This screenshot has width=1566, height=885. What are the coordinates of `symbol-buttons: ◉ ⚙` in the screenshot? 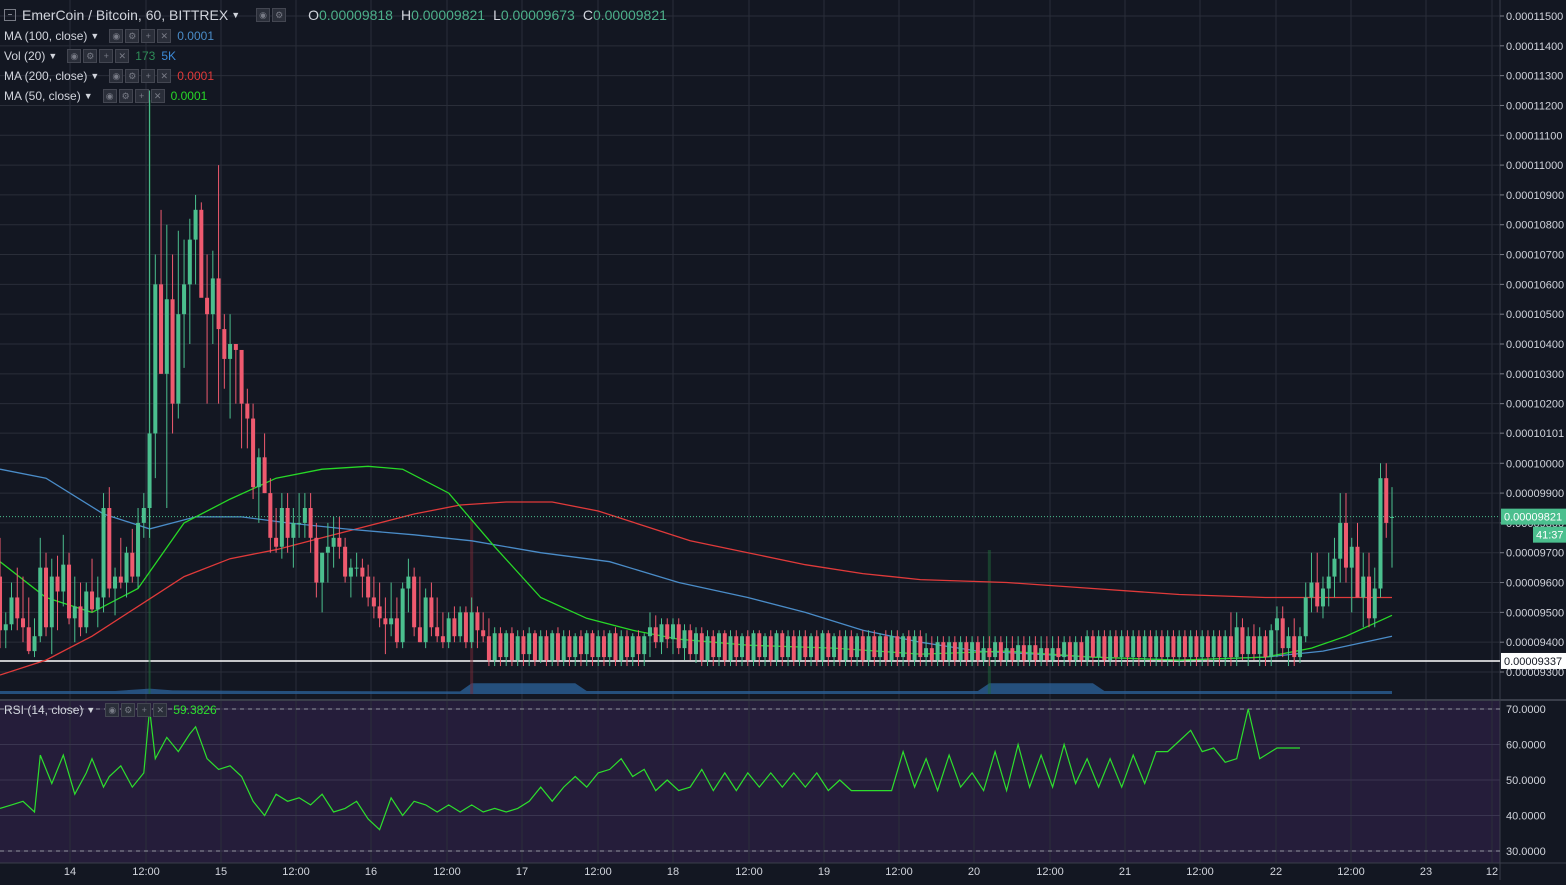 It's located at (271, 15).